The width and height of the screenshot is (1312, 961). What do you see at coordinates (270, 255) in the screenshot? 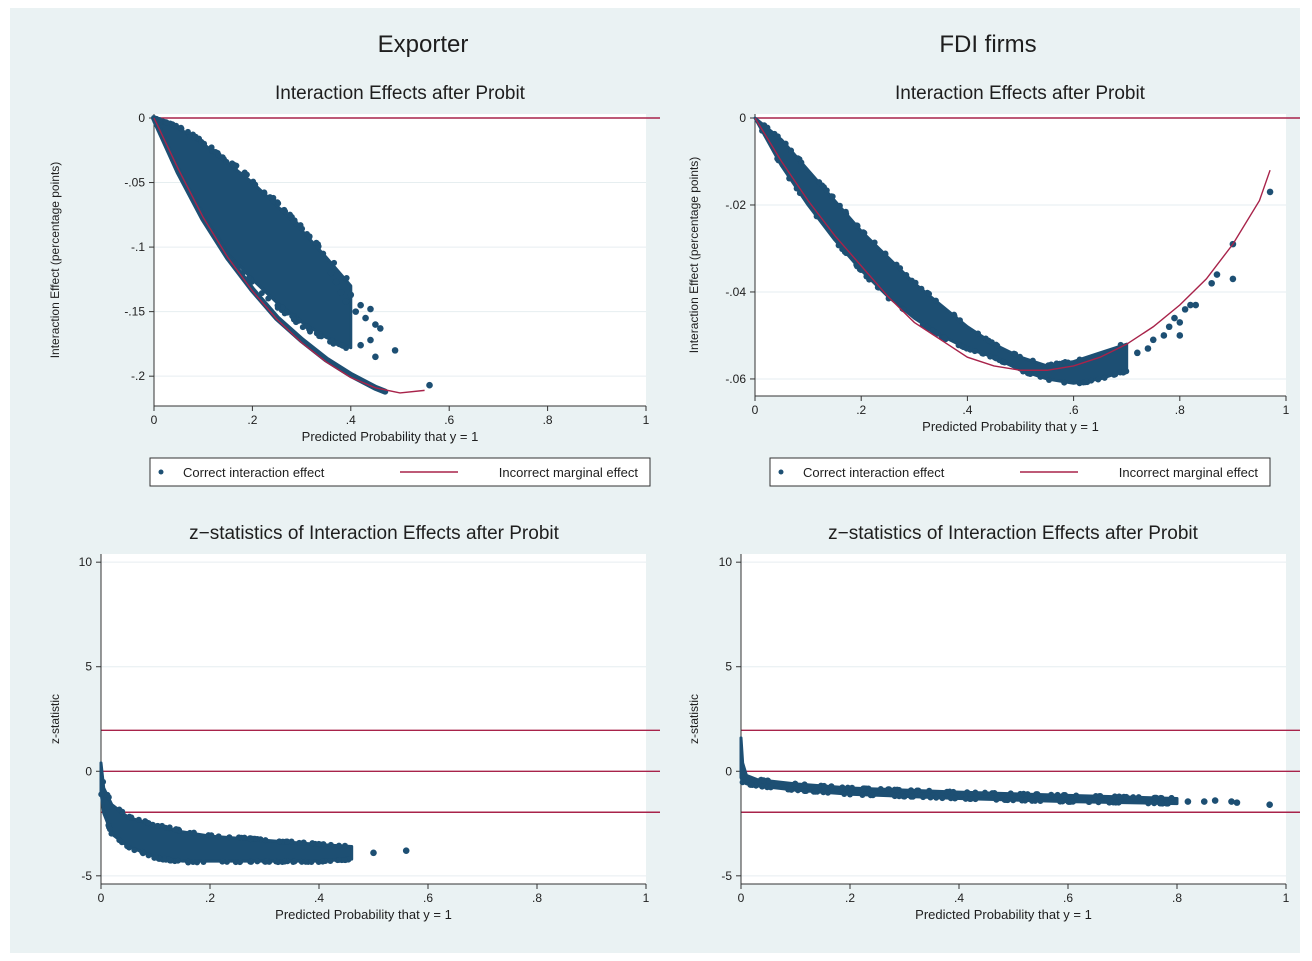
I see `scatter-edge` at bounding box center [270, 255].